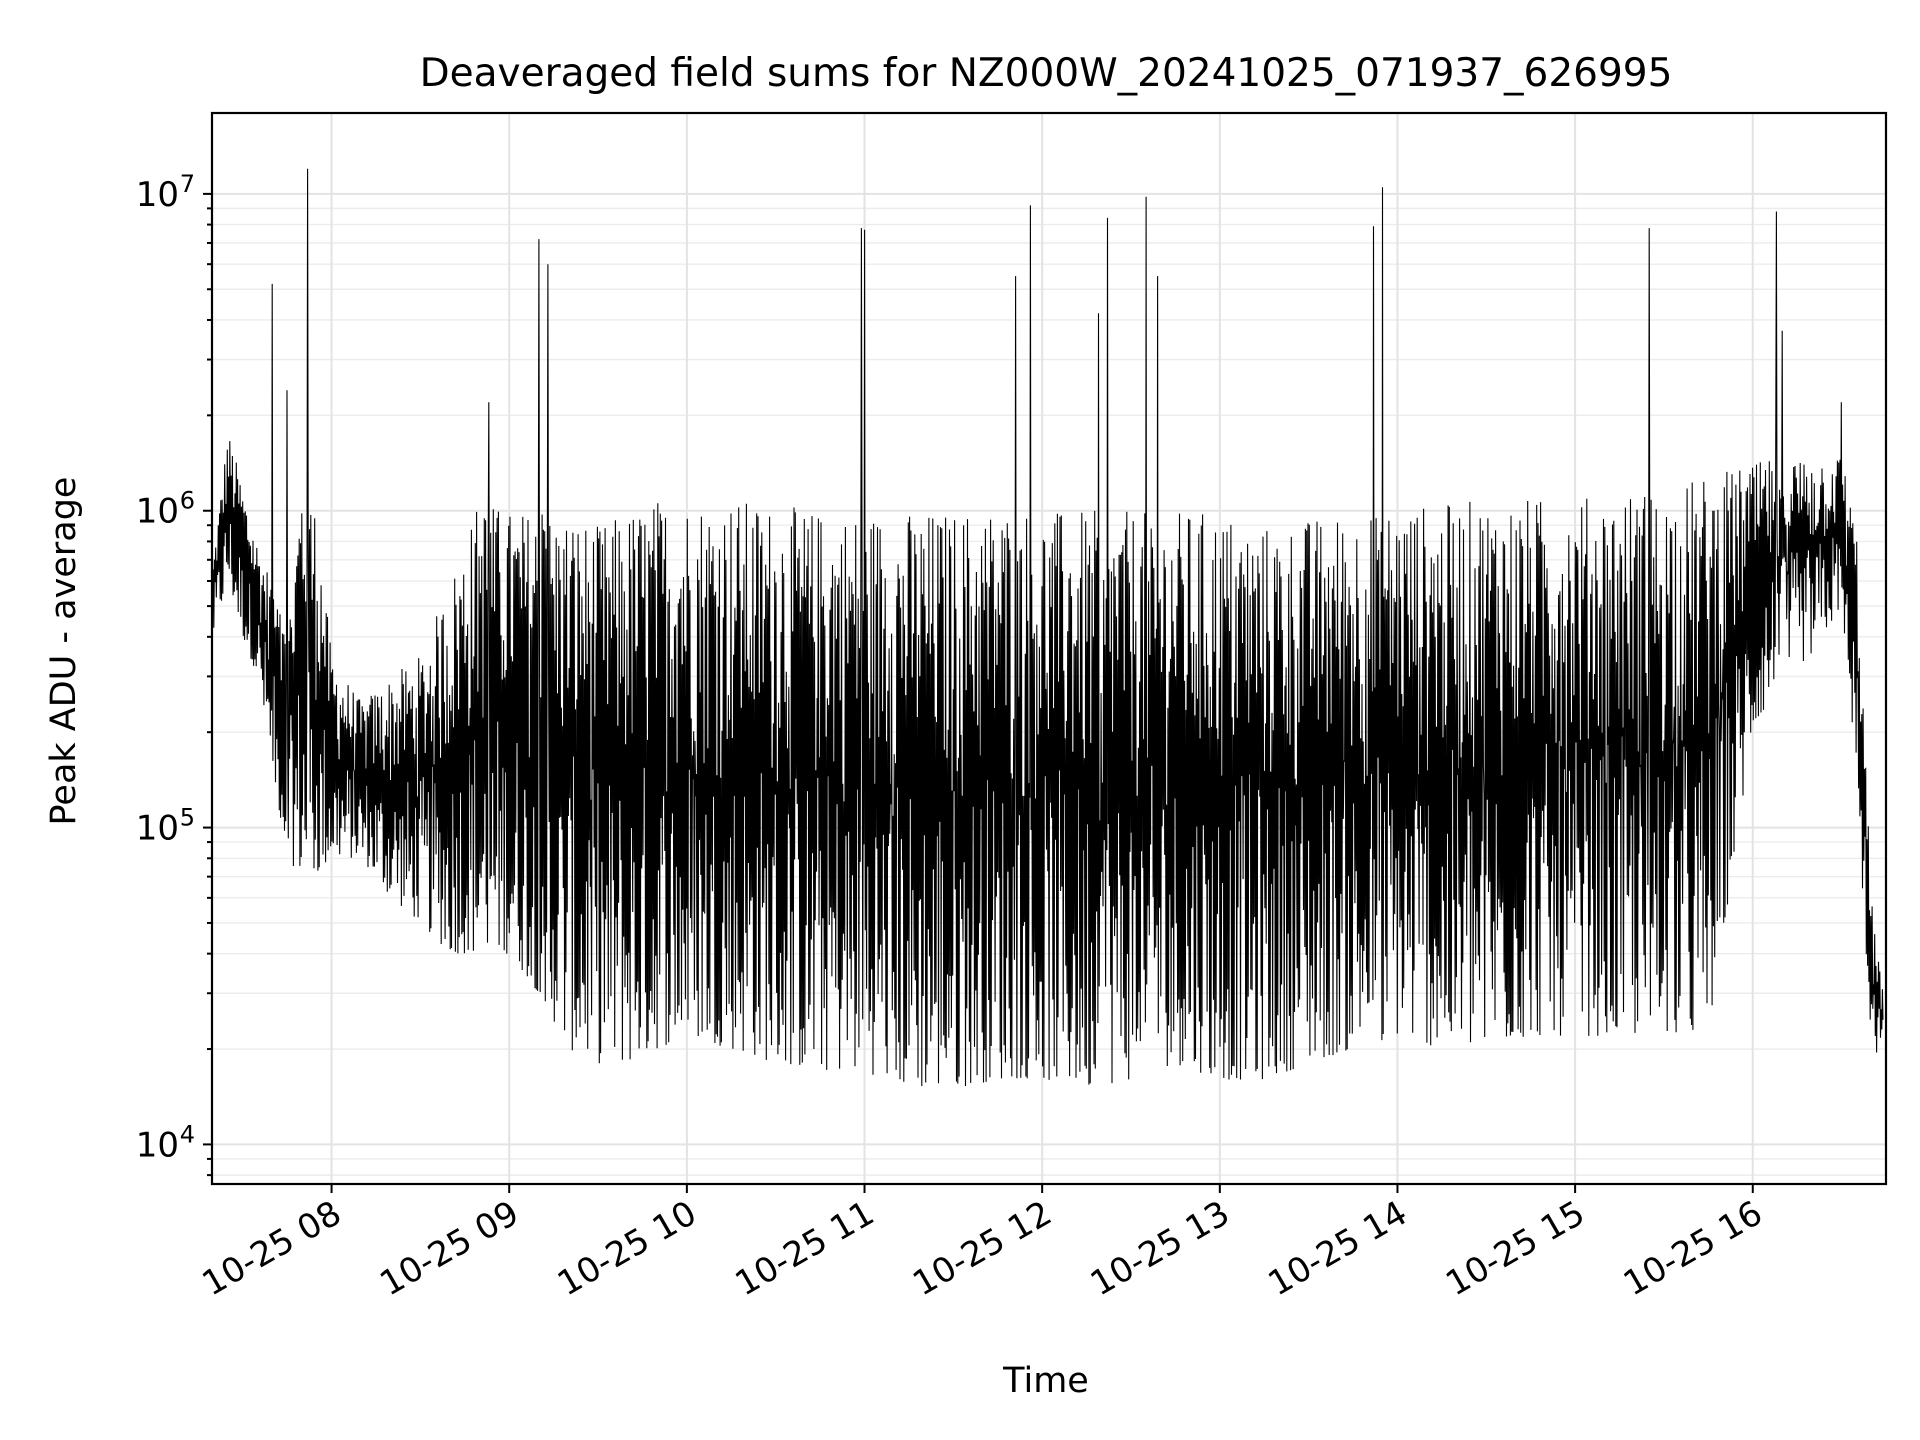 The image size is (1920, 1440). I want to click on y-axis-label: Peak ADU - average, so click(64, 651).